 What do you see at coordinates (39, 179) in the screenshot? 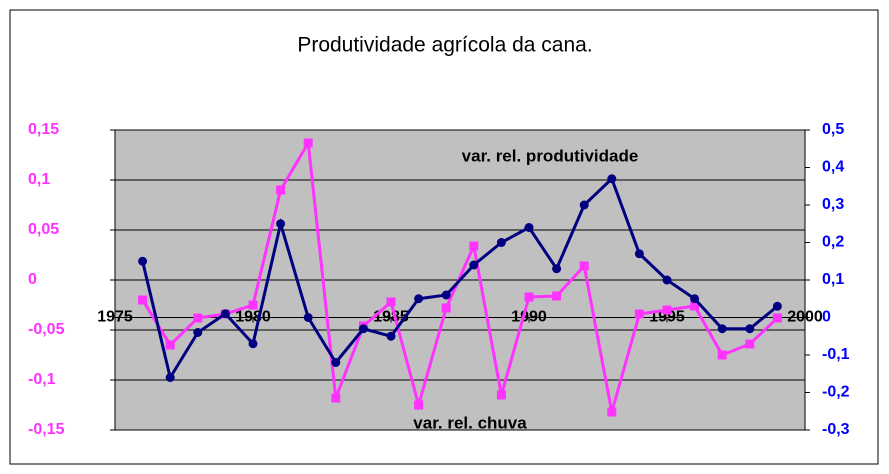
I see `y-tick-label: 0,1` at bounding box center [39, 179].